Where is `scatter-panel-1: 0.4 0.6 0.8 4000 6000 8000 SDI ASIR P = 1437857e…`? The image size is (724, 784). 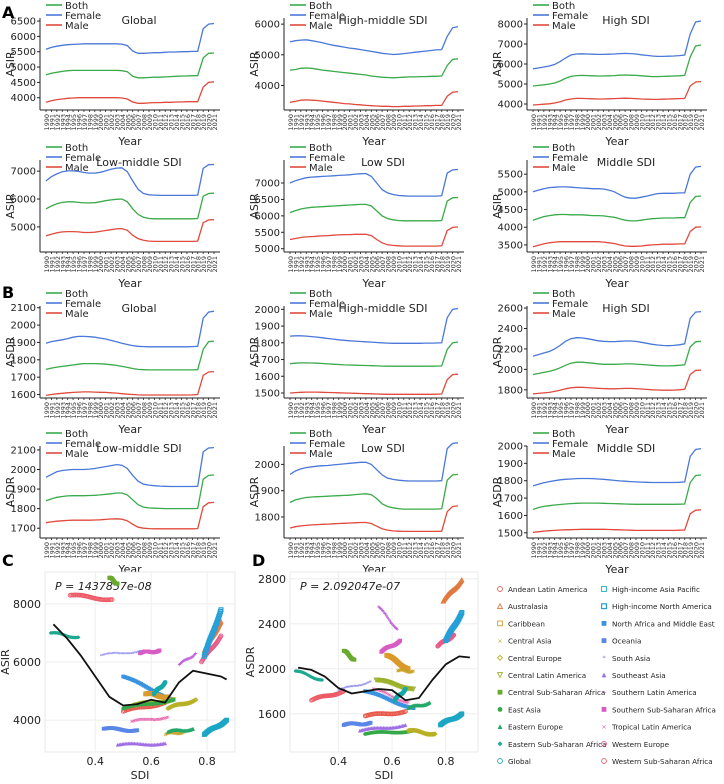
scatter-panel-1: 0.4 0.6 0.8 4000 6000 8000 SDI ASIR P = 1437857e… is located at coordinates (118, 676).